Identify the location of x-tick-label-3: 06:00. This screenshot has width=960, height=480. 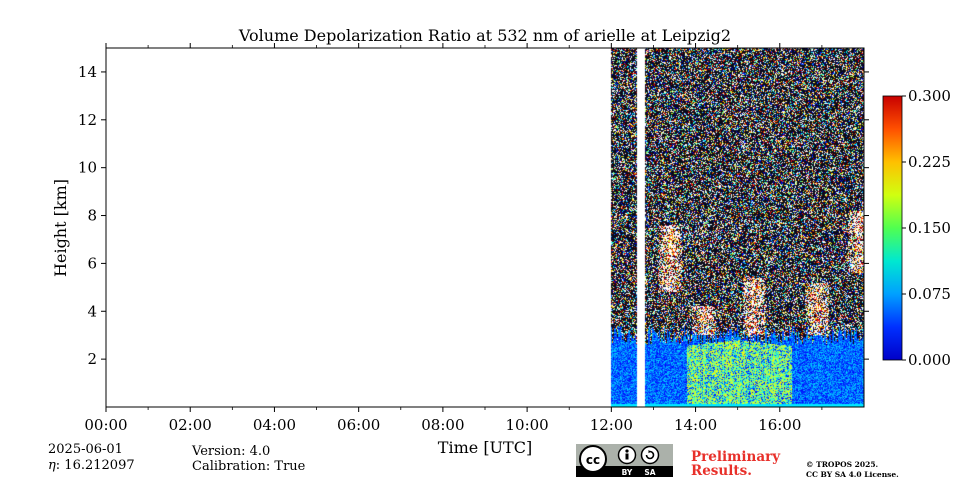
(358, 425).